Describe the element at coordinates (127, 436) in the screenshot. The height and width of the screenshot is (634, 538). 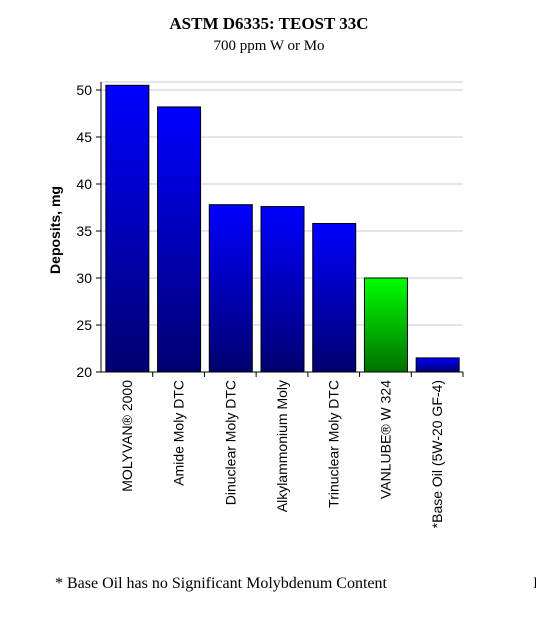
I see `x-tick-label: MOLYVAN® 2000` at that location.